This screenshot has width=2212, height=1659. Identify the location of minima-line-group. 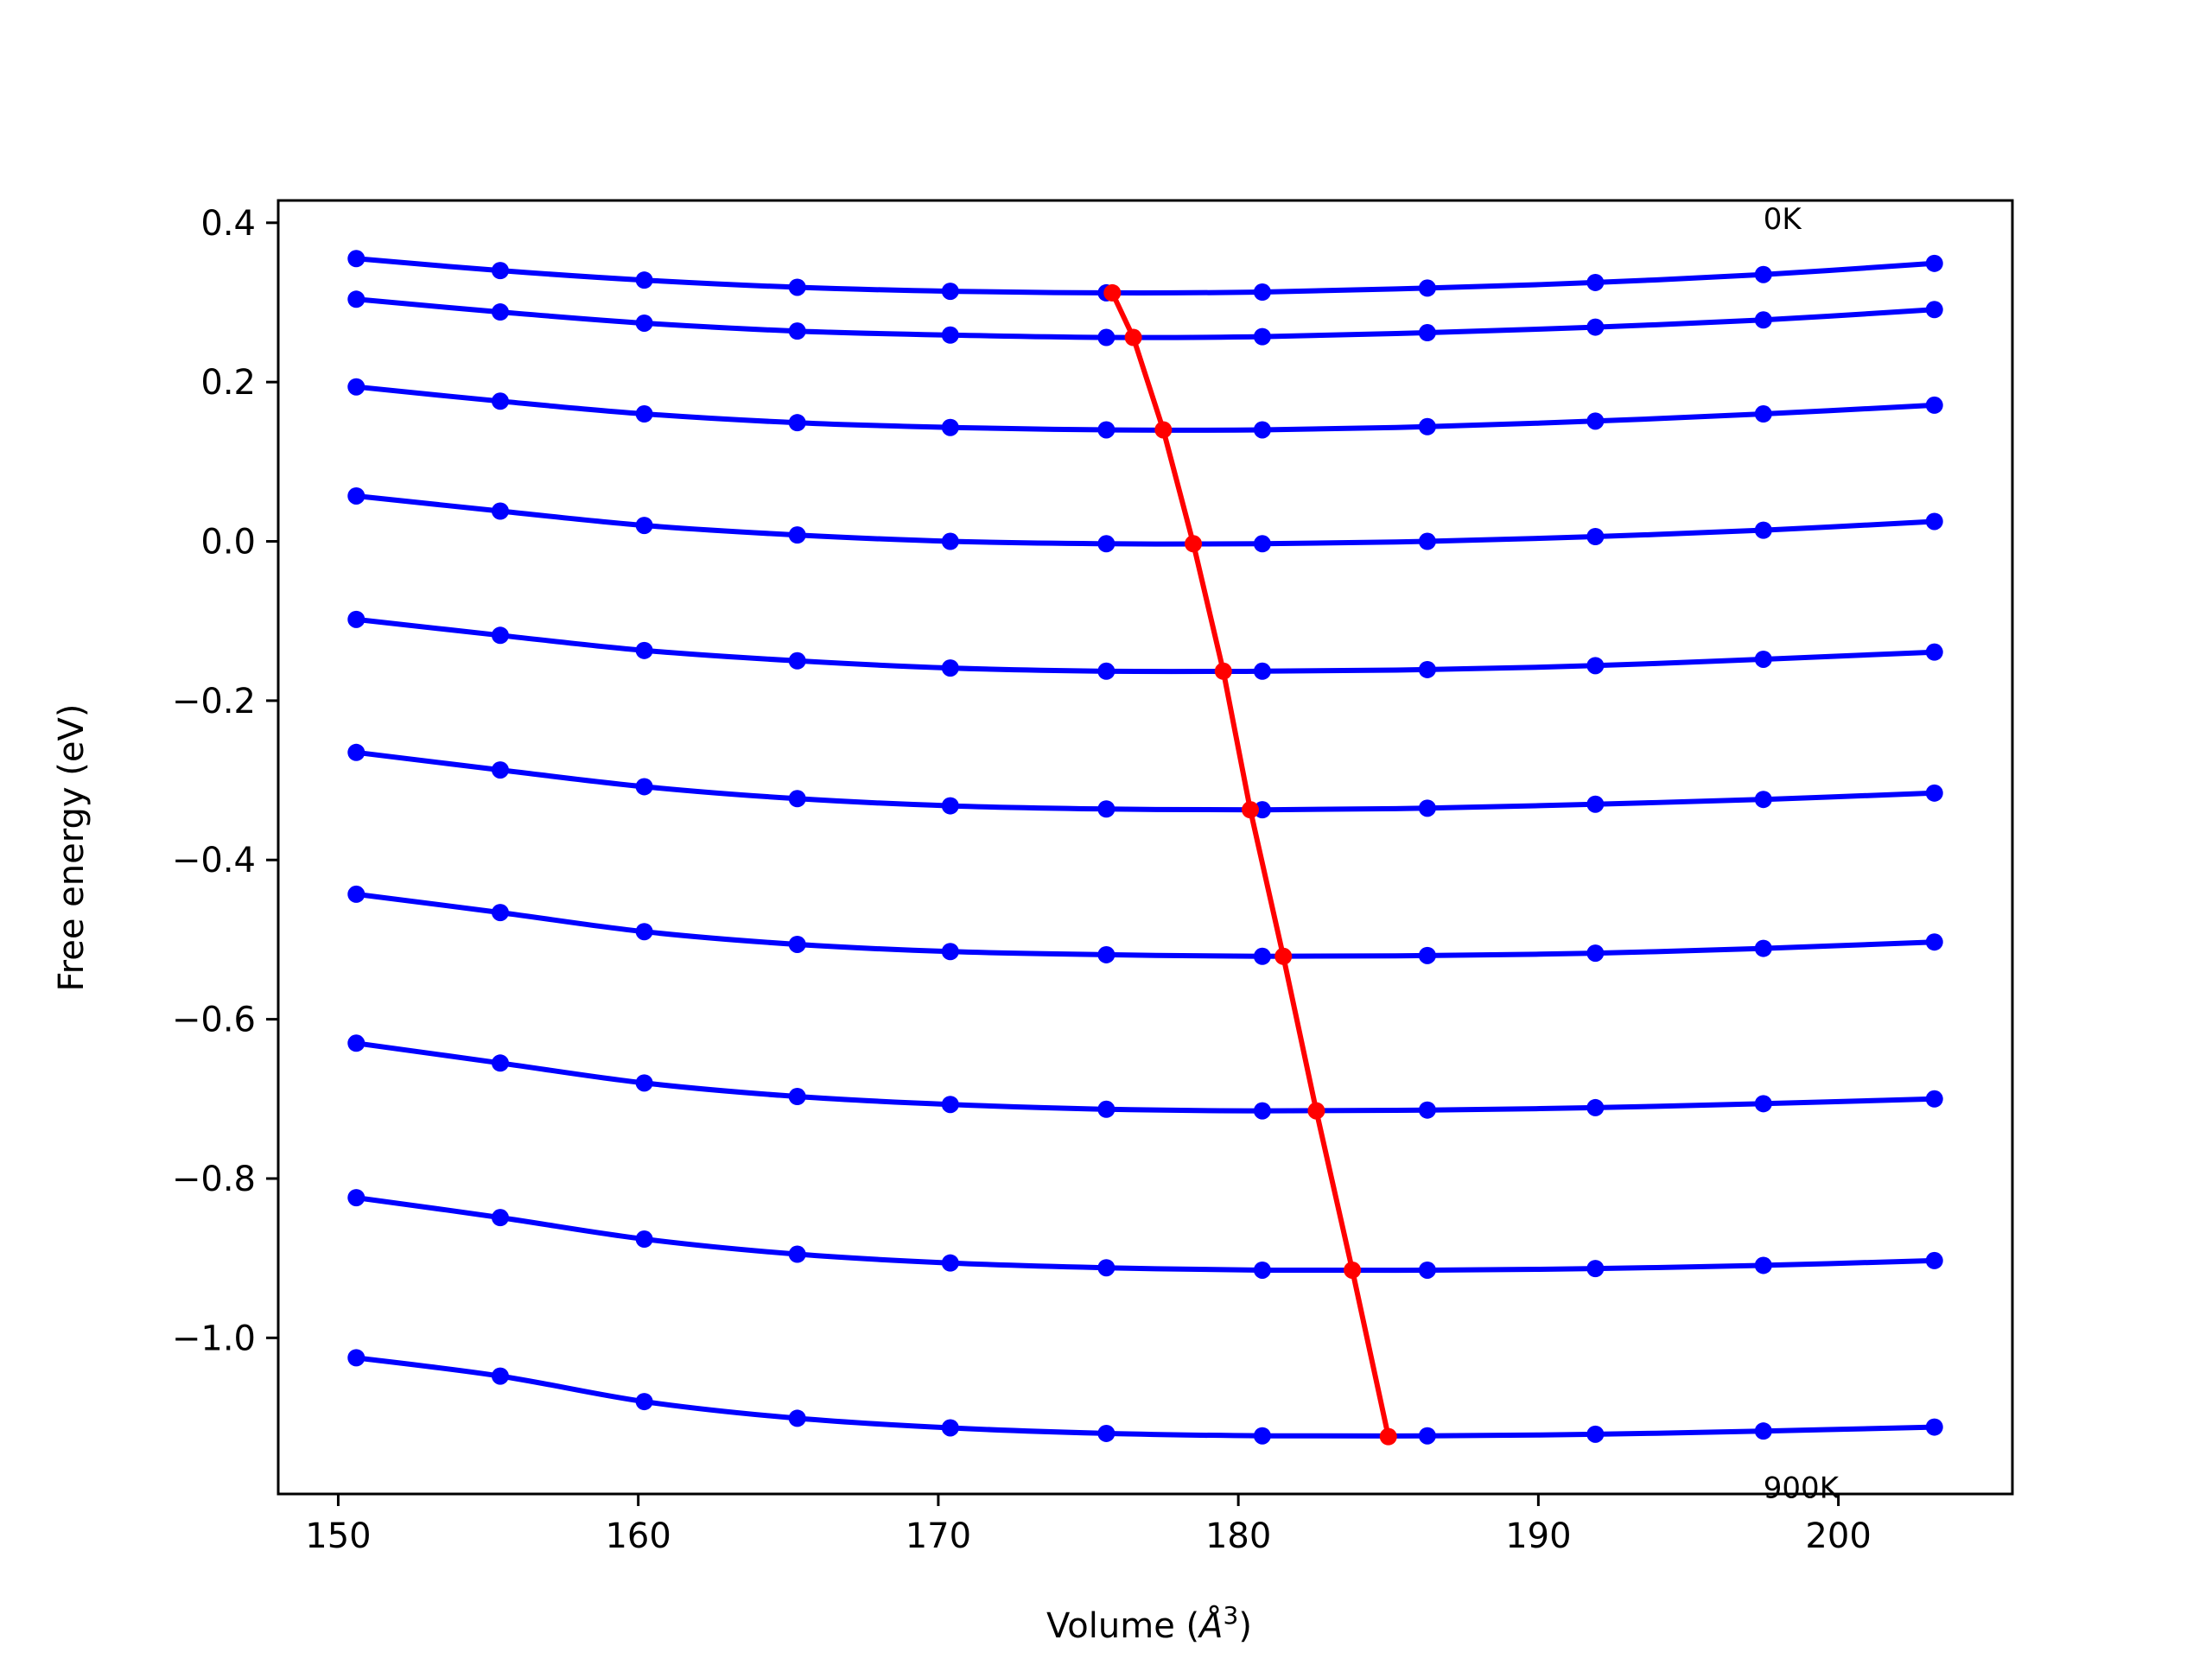
(1250, 864).